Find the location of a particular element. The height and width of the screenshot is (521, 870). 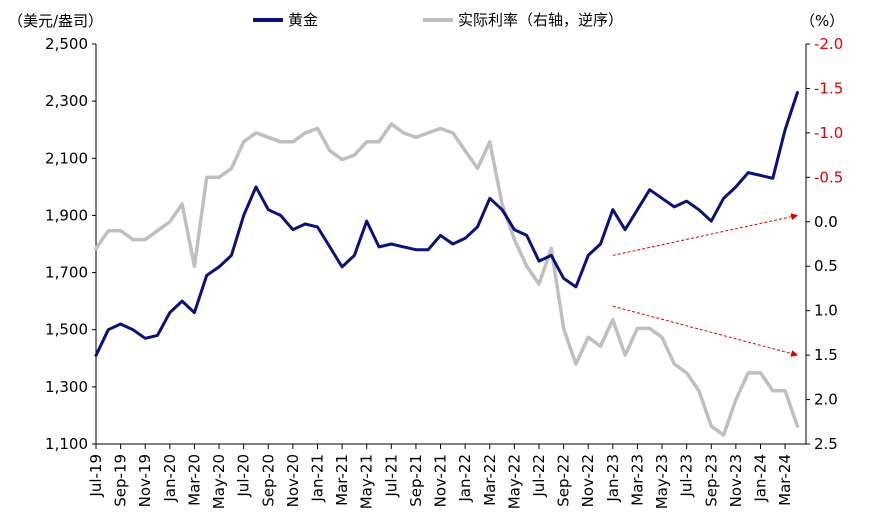

x-tick-label: May-22 is located at coordinates (514, 481).